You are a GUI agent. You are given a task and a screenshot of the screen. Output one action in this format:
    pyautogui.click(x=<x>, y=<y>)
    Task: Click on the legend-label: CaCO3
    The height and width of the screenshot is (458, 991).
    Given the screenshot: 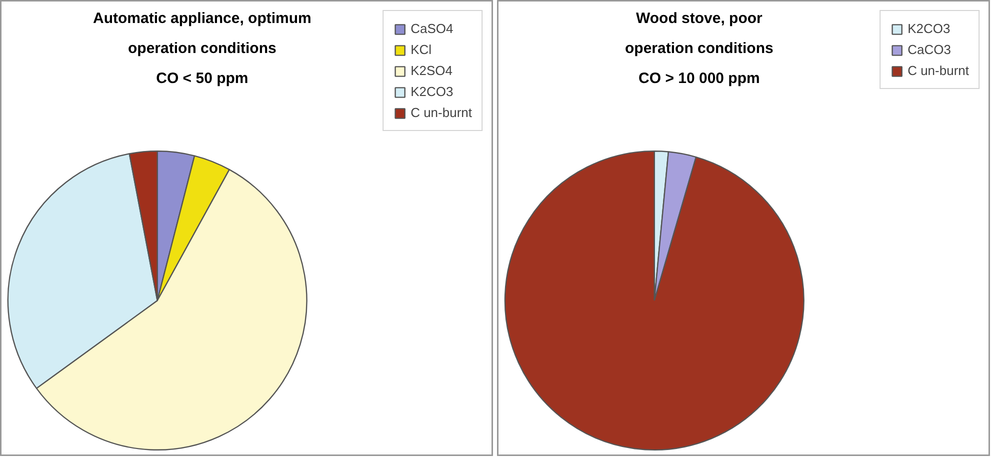 What is the action you would take?
    pyautogui.click(x=929, y=49)
    